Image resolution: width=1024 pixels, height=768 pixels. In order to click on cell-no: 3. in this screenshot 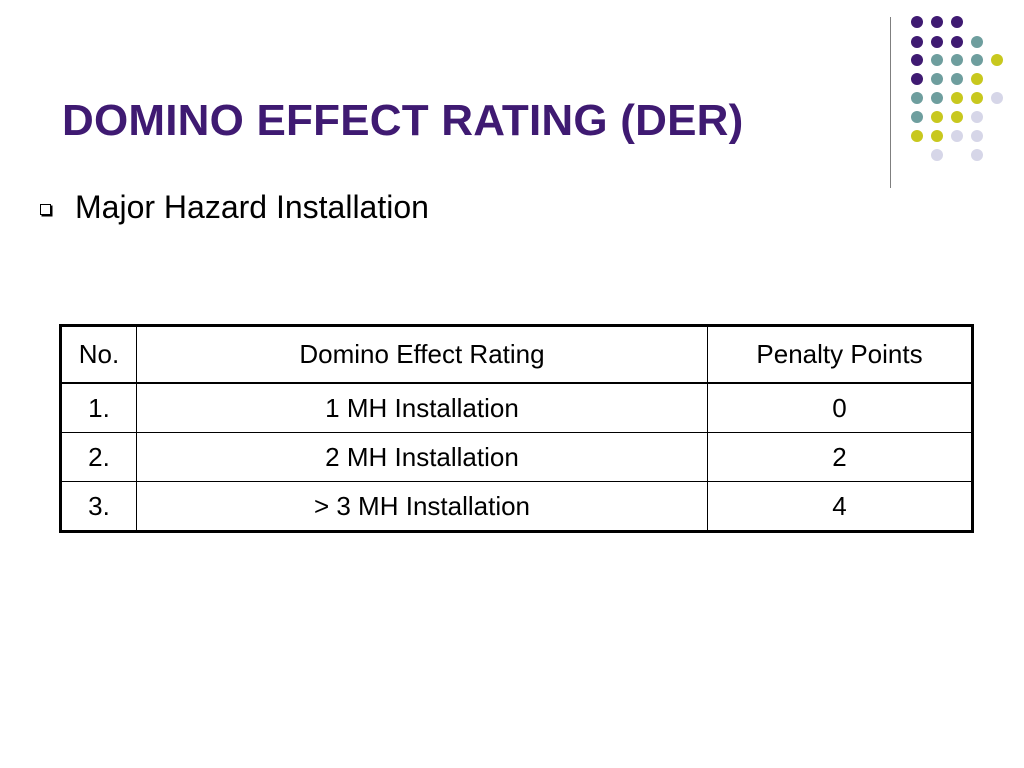, I will do `click(98, 506)`.